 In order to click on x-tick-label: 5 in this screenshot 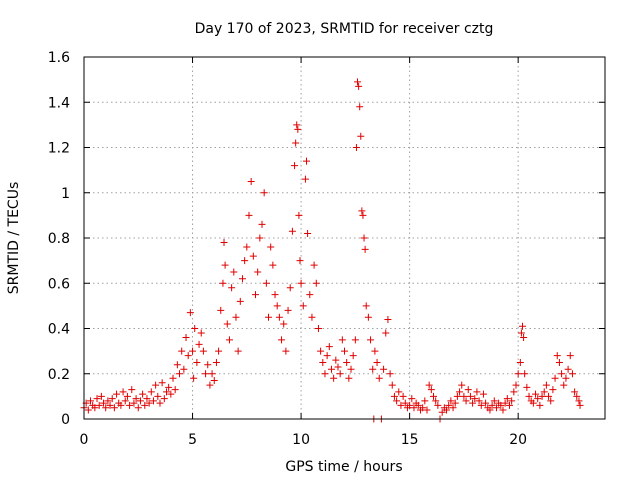, I will do `click(192, 440)`.